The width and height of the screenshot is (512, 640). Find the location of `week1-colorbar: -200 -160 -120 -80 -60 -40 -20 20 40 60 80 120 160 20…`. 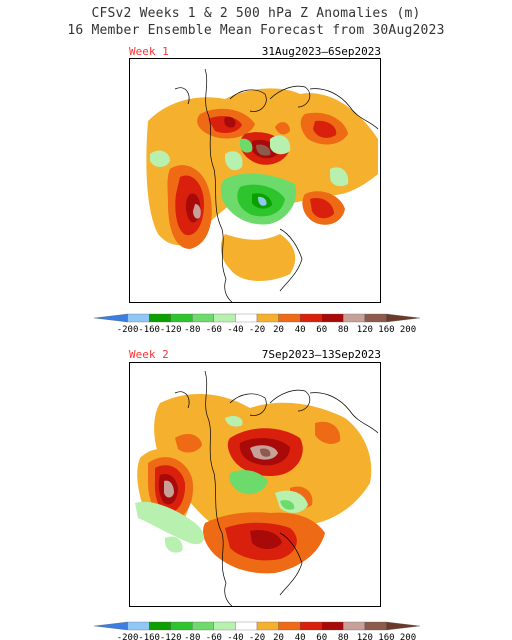

week1-colorbar: -200 -160 -120 -80 -60 -40 -20 20 40 60 80 120 160 20… is located at coordinates (257, 323).